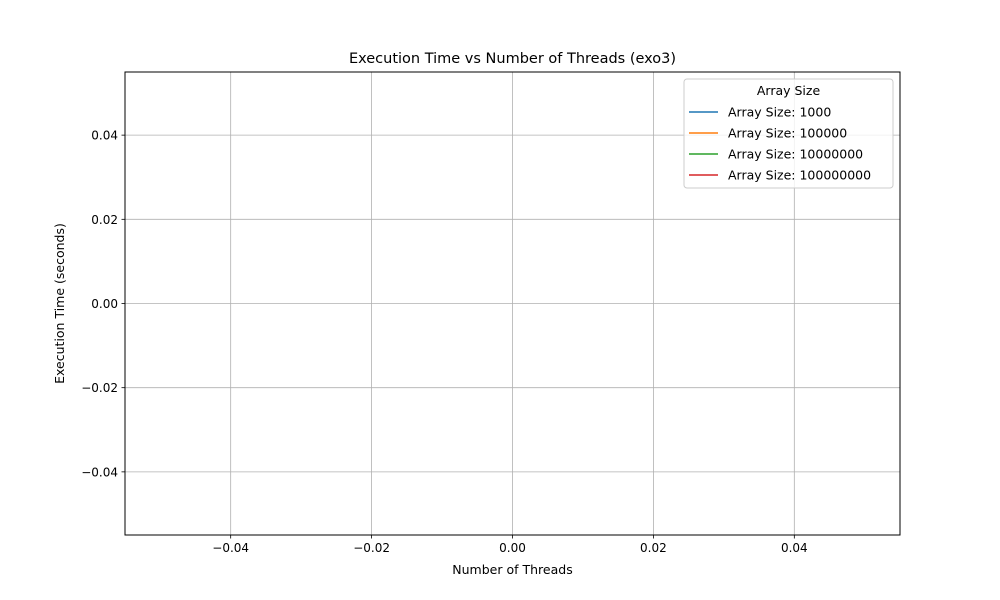 The width and height of the screenshot is (1000, 600). I want to click on y-axis-label: Execution Time (seconds), so click(59, 303).